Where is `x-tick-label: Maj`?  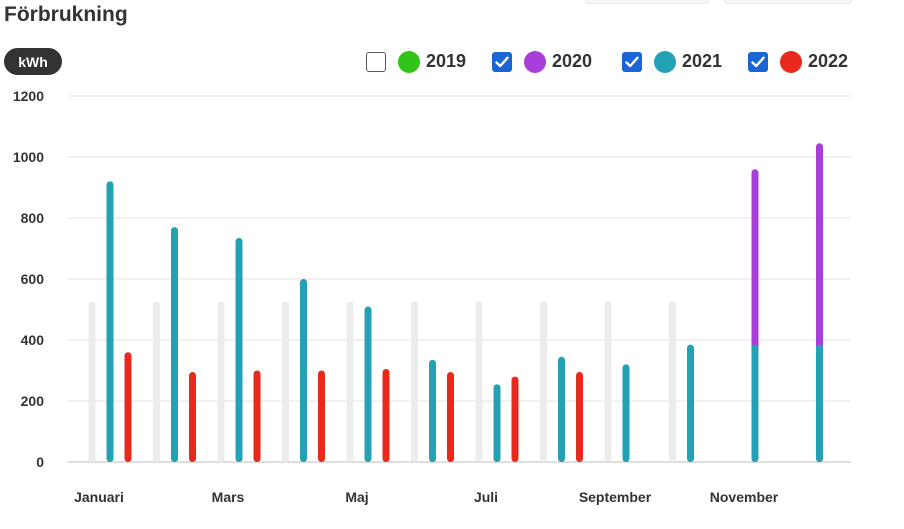 x-tick-label: Maj is located at coordinates (356, 497).